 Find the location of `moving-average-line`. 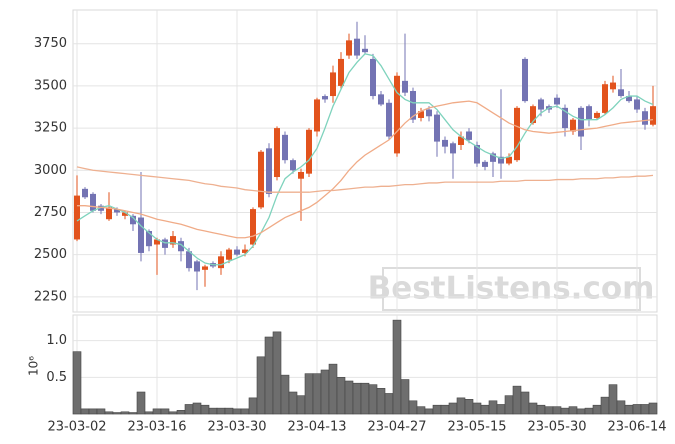

moving-average-line is located at coordinates (365, 179).